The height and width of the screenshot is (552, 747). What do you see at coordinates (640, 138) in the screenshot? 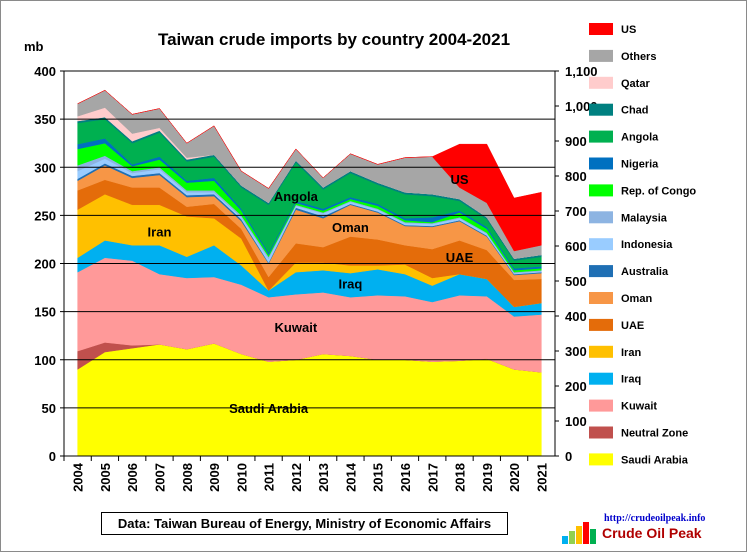
I see `legend-label-angola: Angola` at bounding box center [640, 138].